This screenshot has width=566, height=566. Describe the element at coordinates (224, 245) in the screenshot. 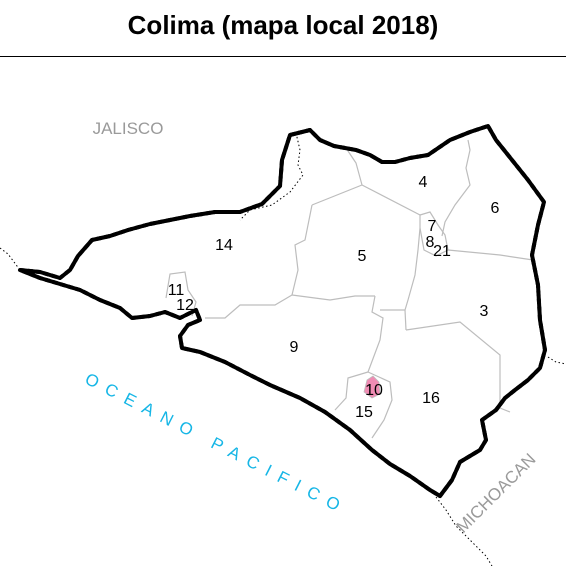

I see `district-label-14: 14` at that location.